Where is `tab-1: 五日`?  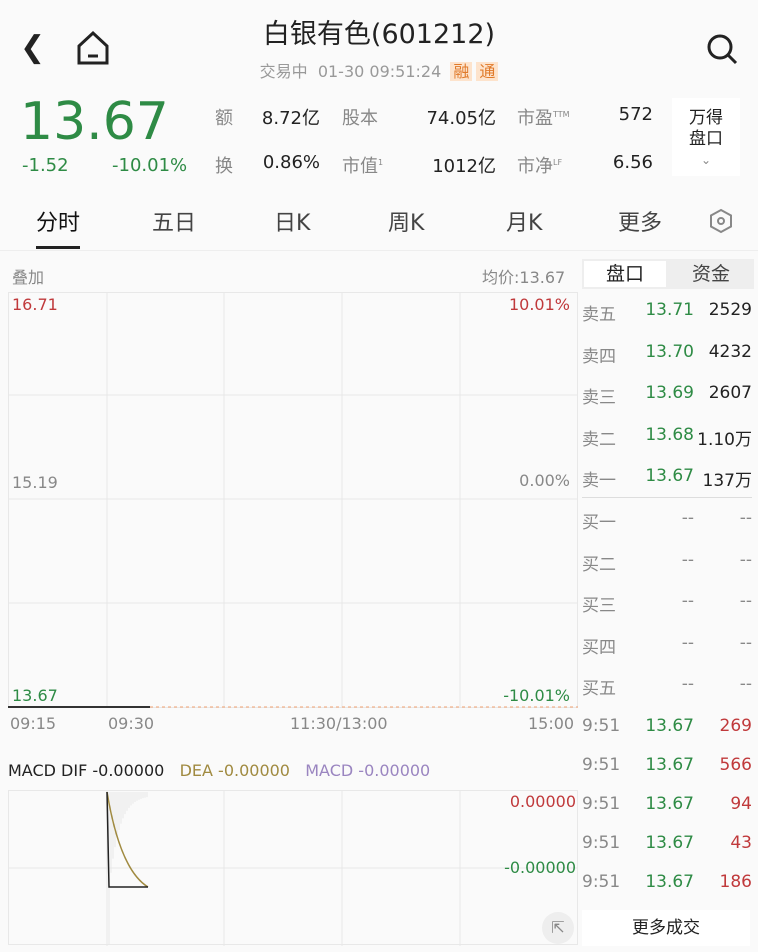
tab-1: 五日 is located at coordinates (174, 223).